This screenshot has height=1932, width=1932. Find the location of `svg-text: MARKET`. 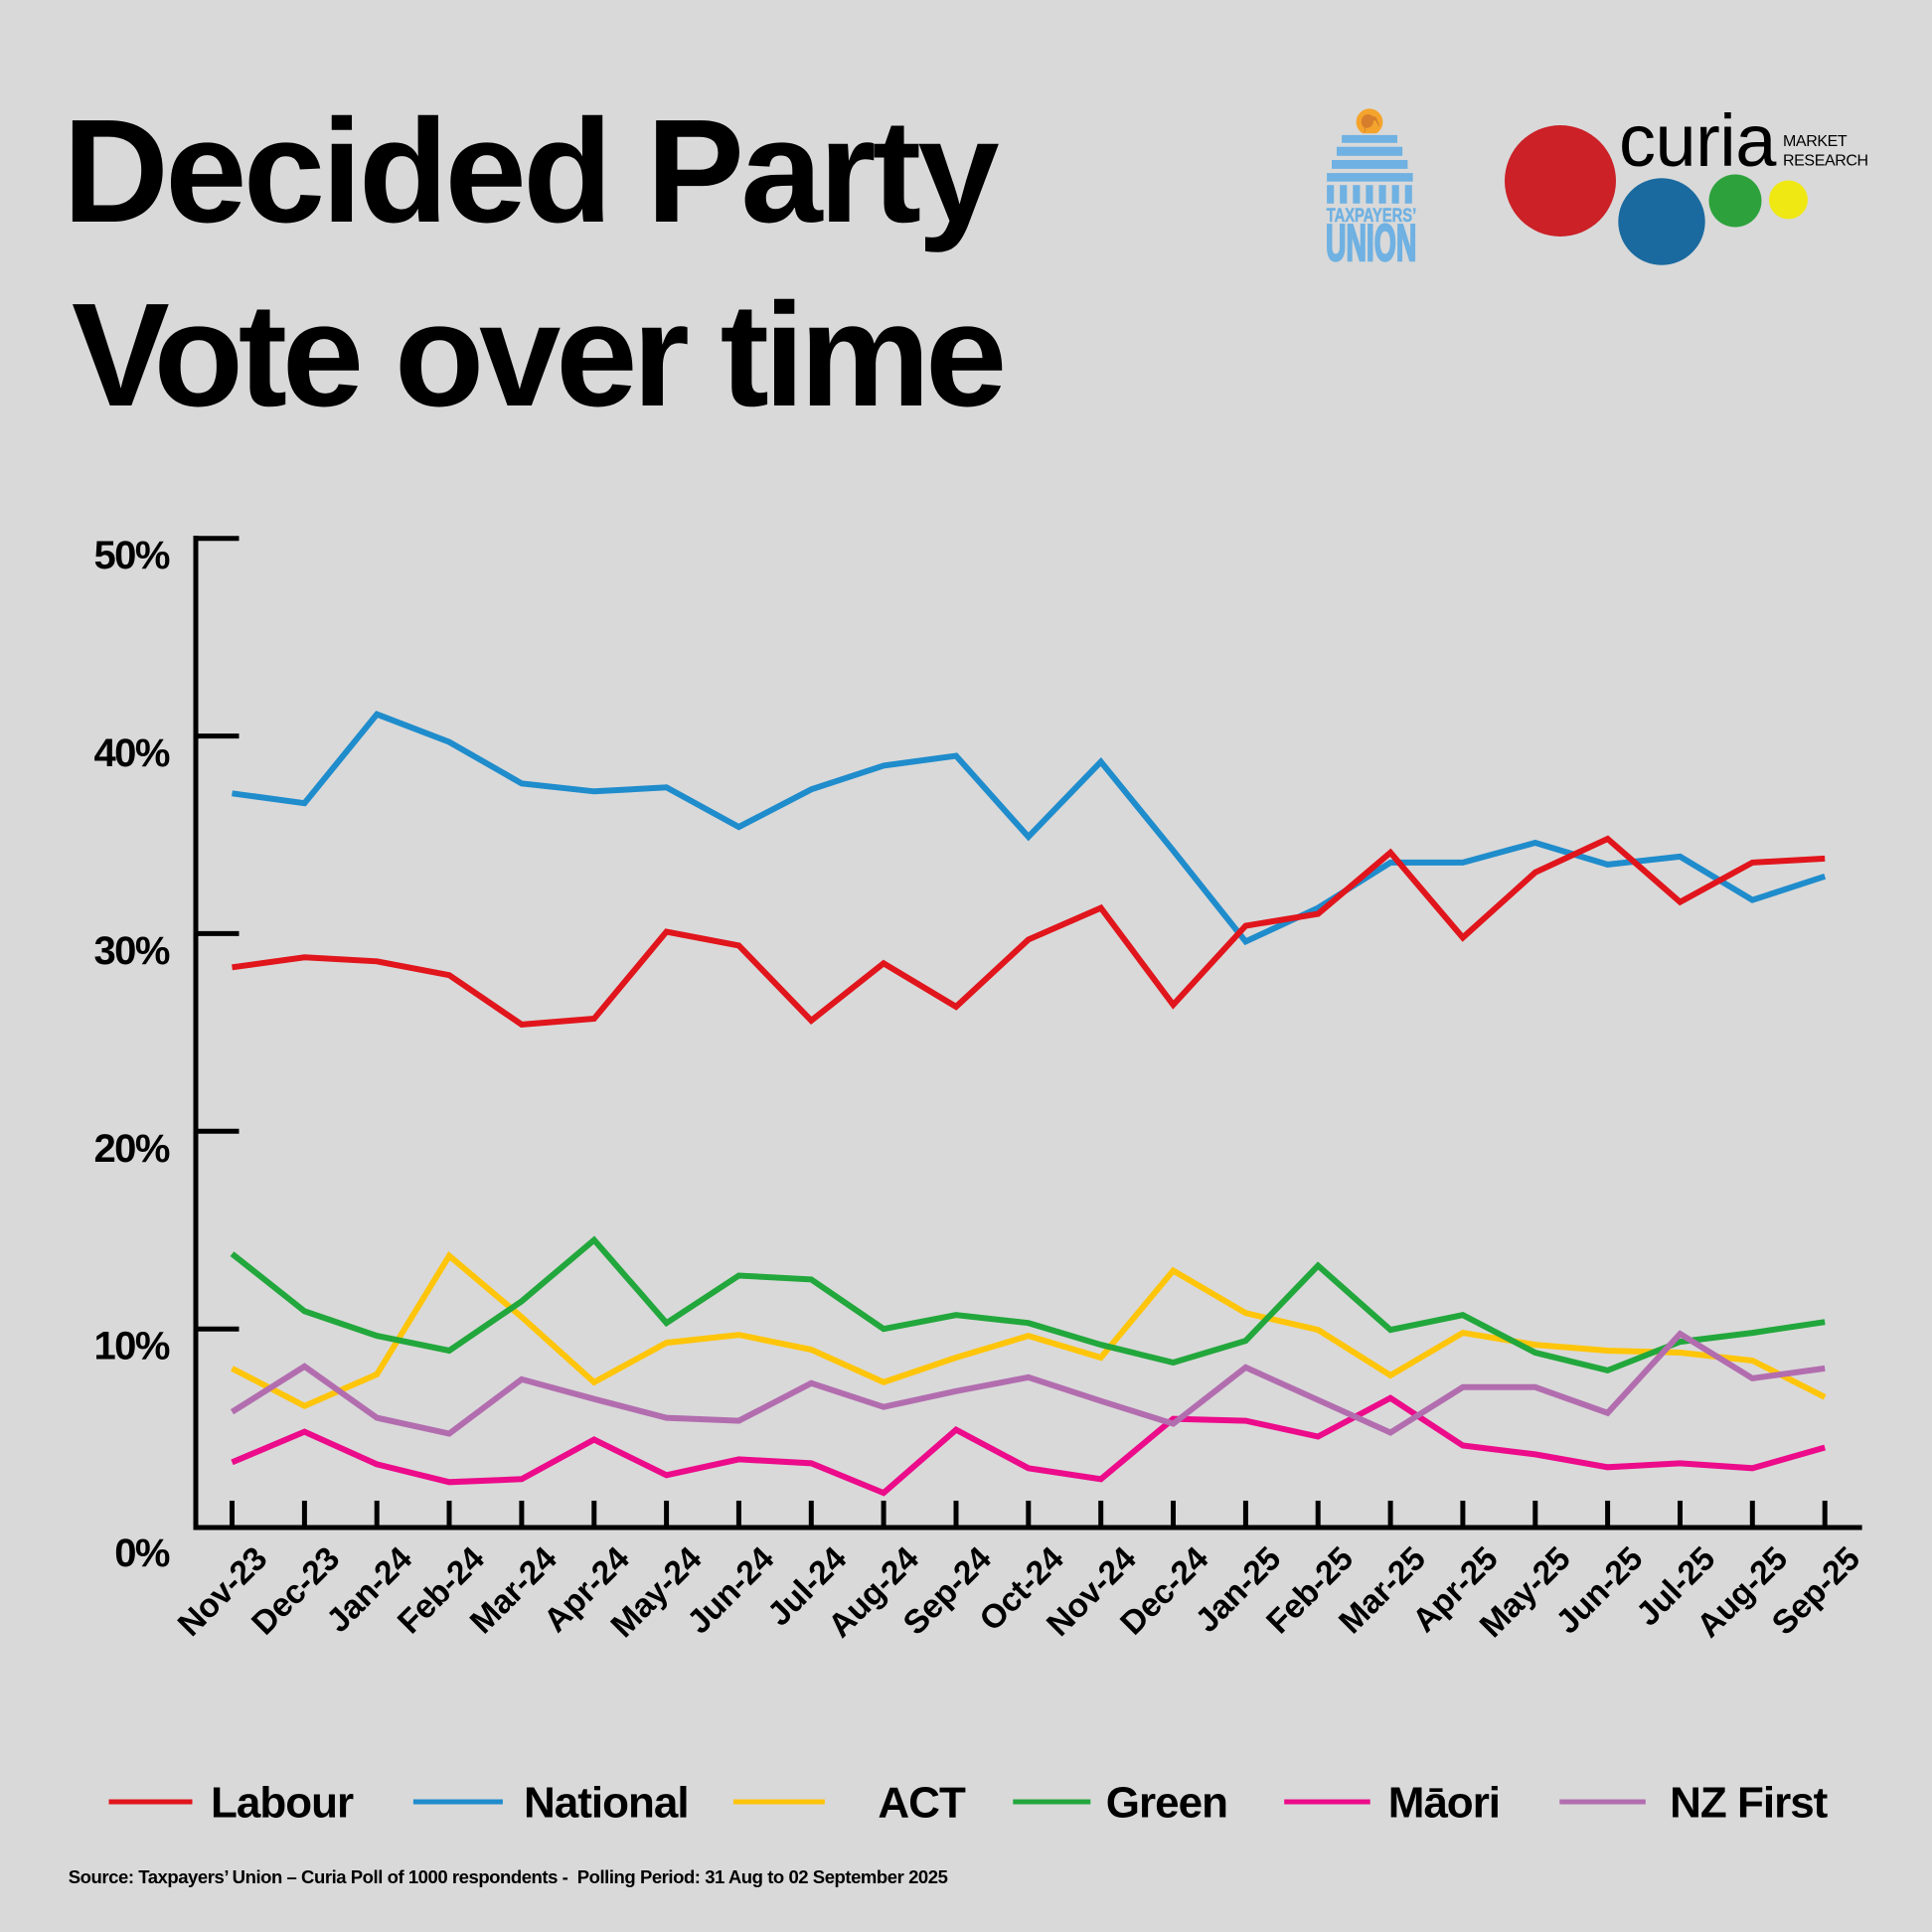

svg-text: MARKET is located at coordinates (1815, 141).